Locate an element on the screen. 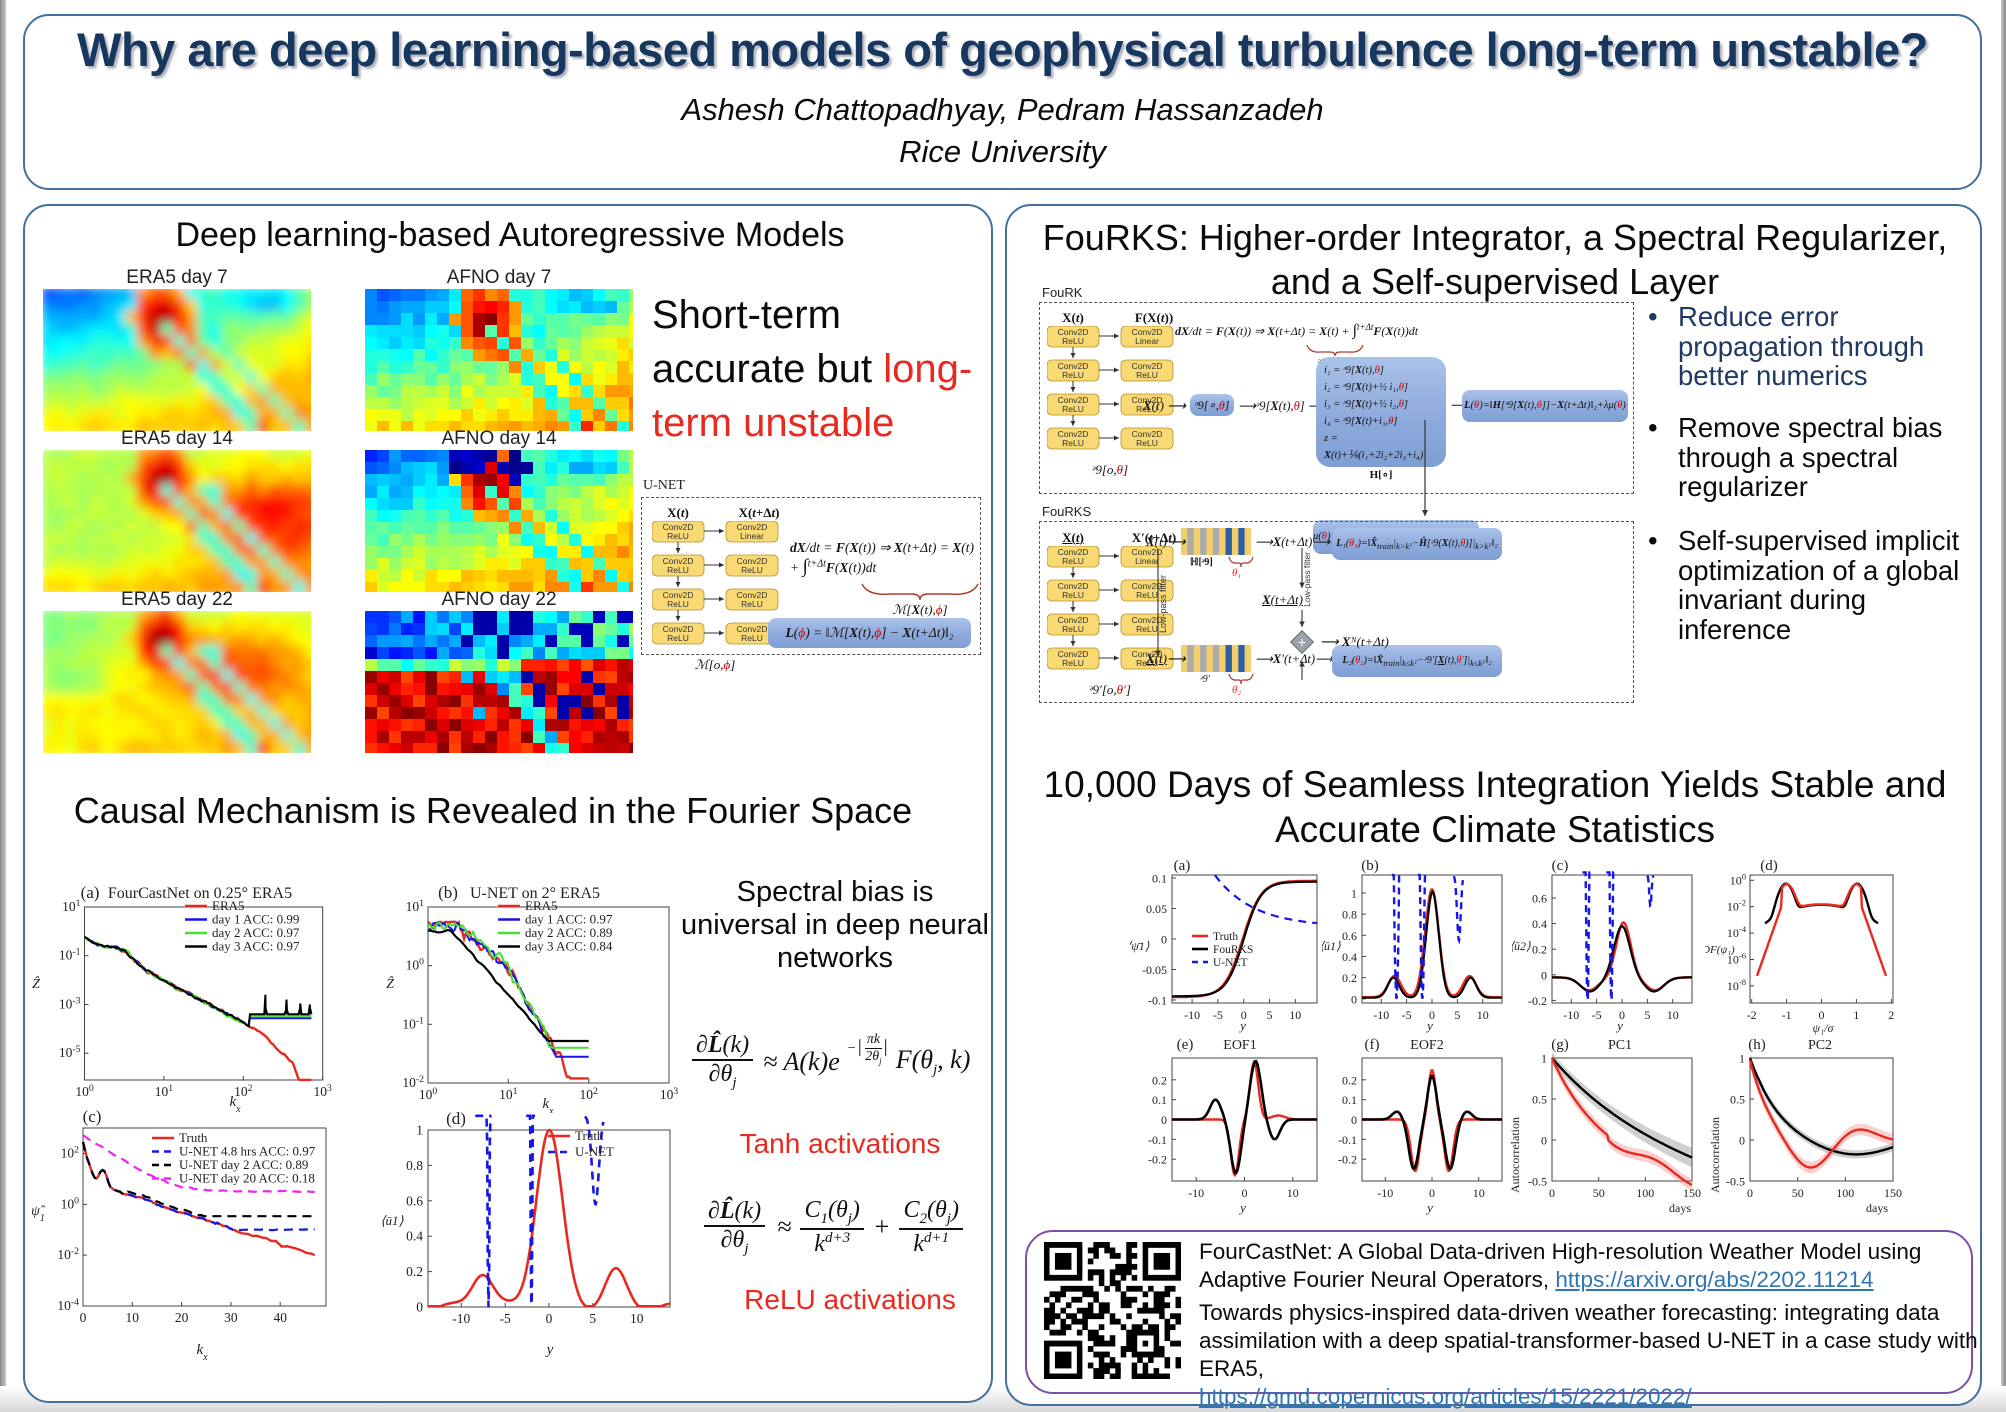 The width and height of the screenshot is (2006, 1412). svg-text: 103 is located at coordinates (669, 1094).